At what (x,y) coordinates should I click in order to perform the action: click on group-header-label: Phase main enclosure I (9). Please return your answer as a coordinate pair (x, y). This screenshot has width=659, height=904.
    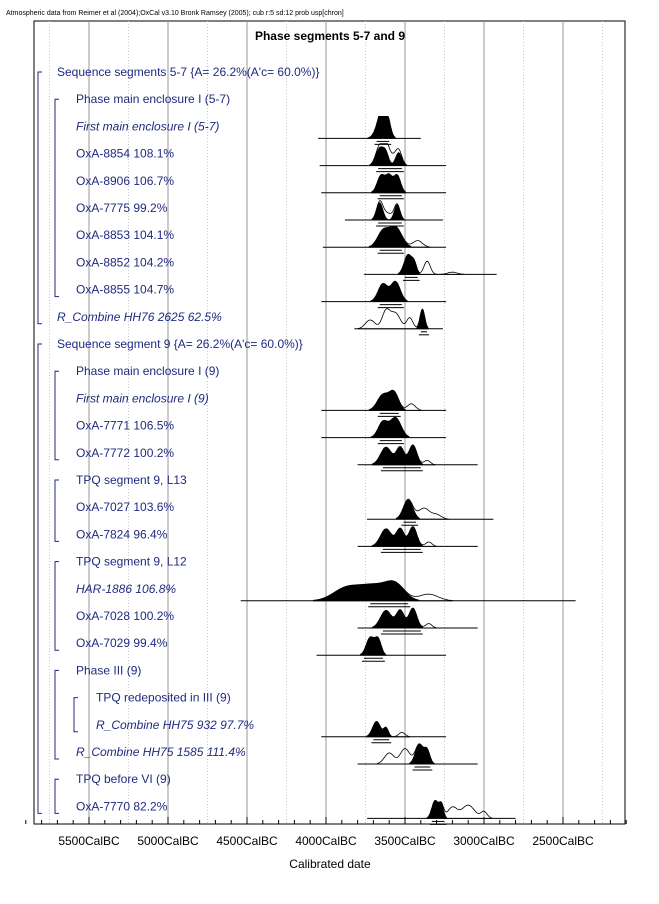
    Looking at the image, I should click on (147, 371).